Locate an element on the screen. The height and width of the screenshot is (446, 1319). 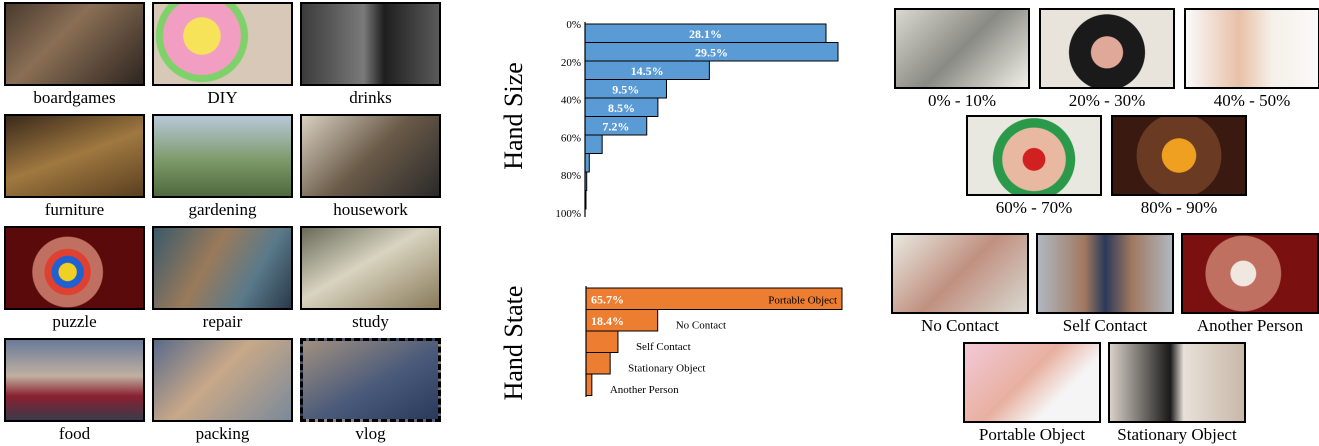
hand-size-tick-label: 100% is located at coordinates (568, 212).